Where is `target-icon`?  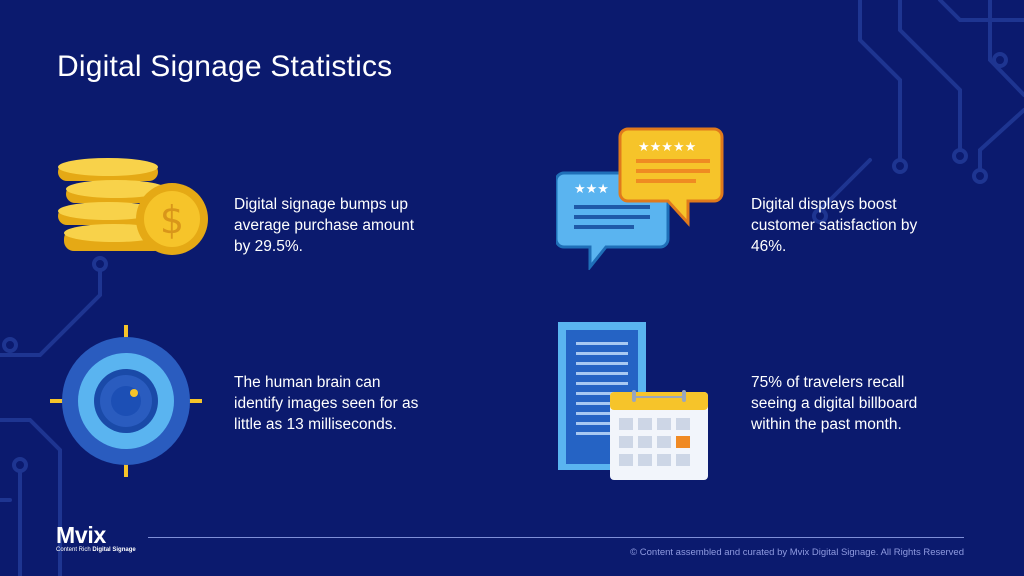
target-icon is located at coordinates (126, 401).